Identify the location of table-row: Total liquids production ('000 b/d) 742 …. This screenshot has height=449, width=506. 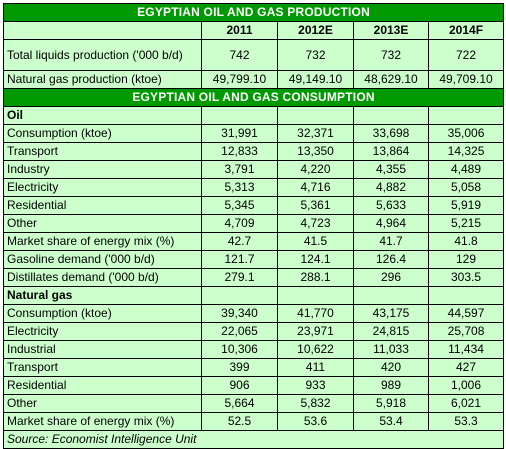
(254, 55).